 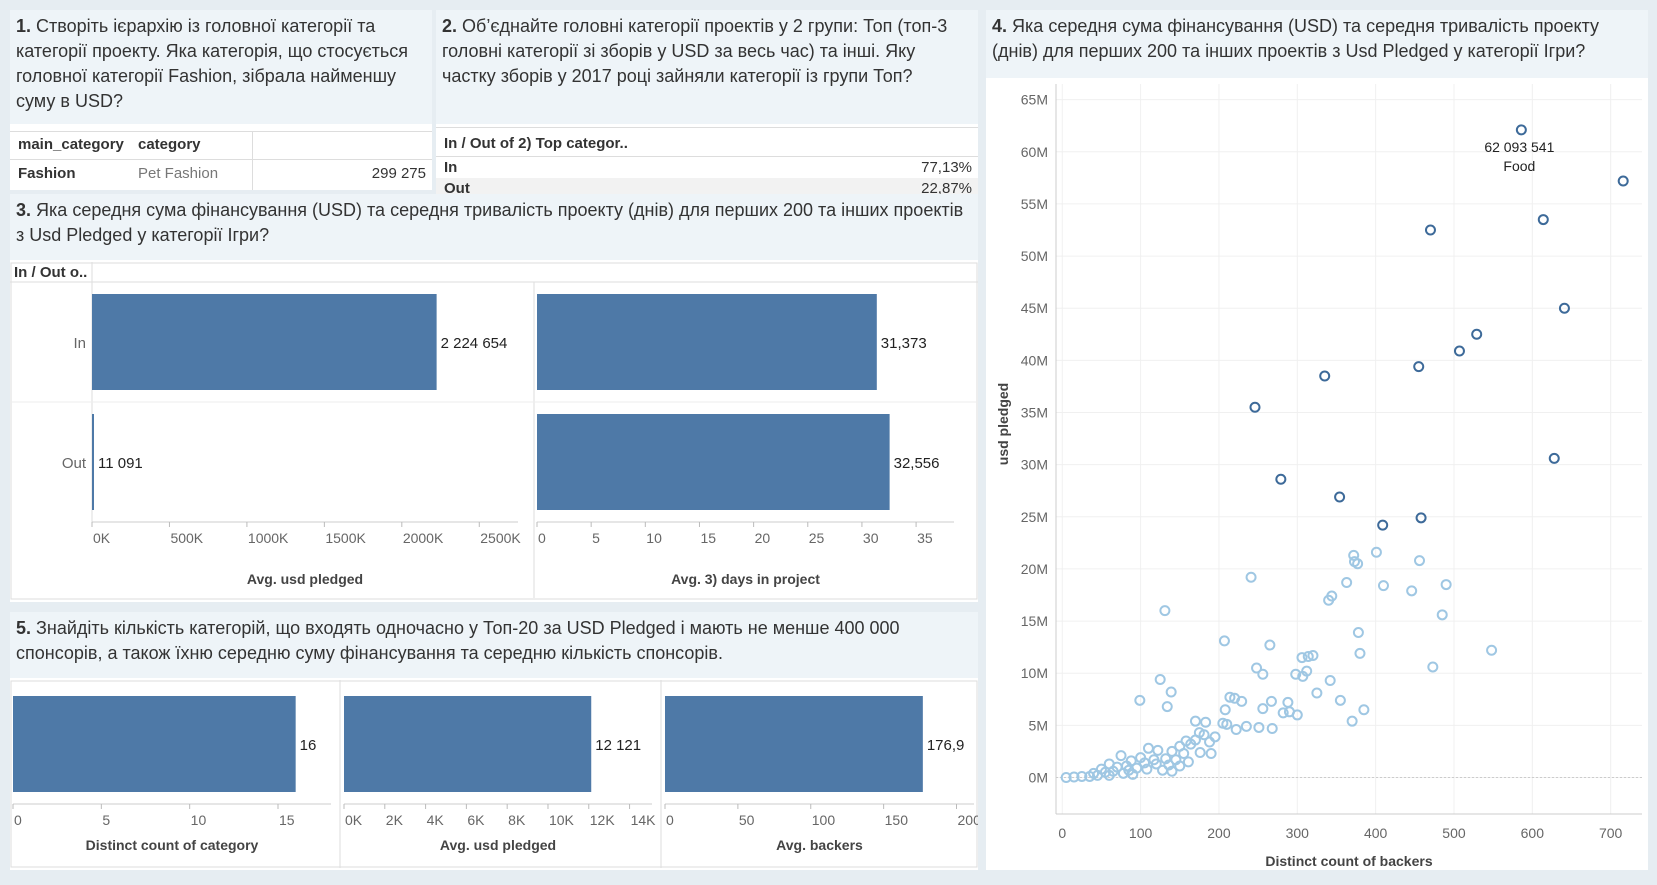 I want to click on q3-row-label-out: Out, so click(x=74, y=463).